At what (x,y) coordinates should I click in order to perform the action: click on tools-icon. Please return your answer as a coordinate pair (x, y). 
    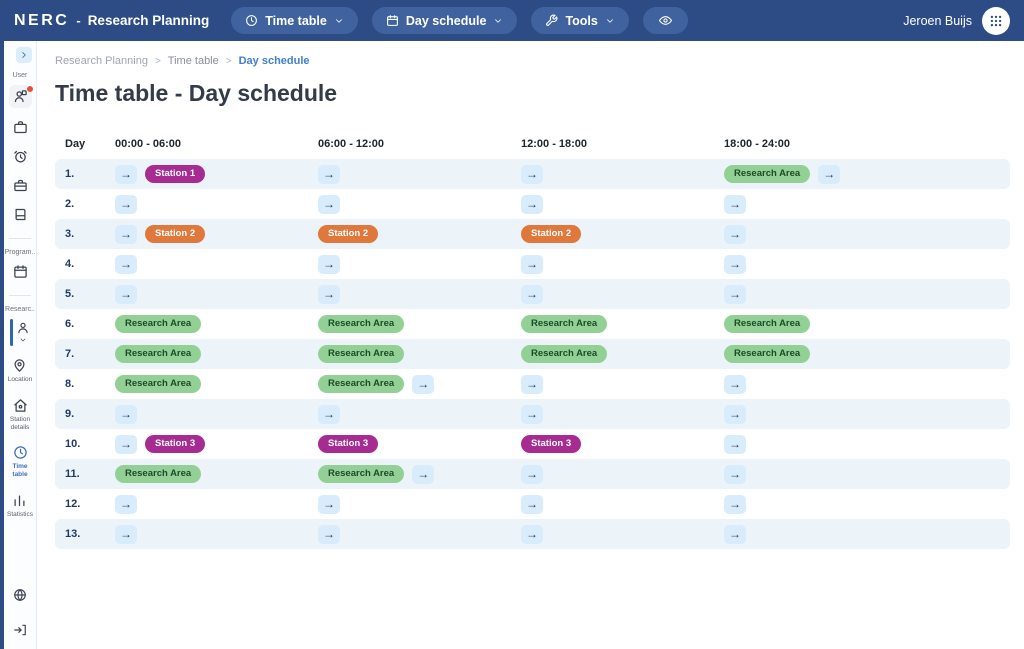
    Looking at the image, I should click on (551, 20).